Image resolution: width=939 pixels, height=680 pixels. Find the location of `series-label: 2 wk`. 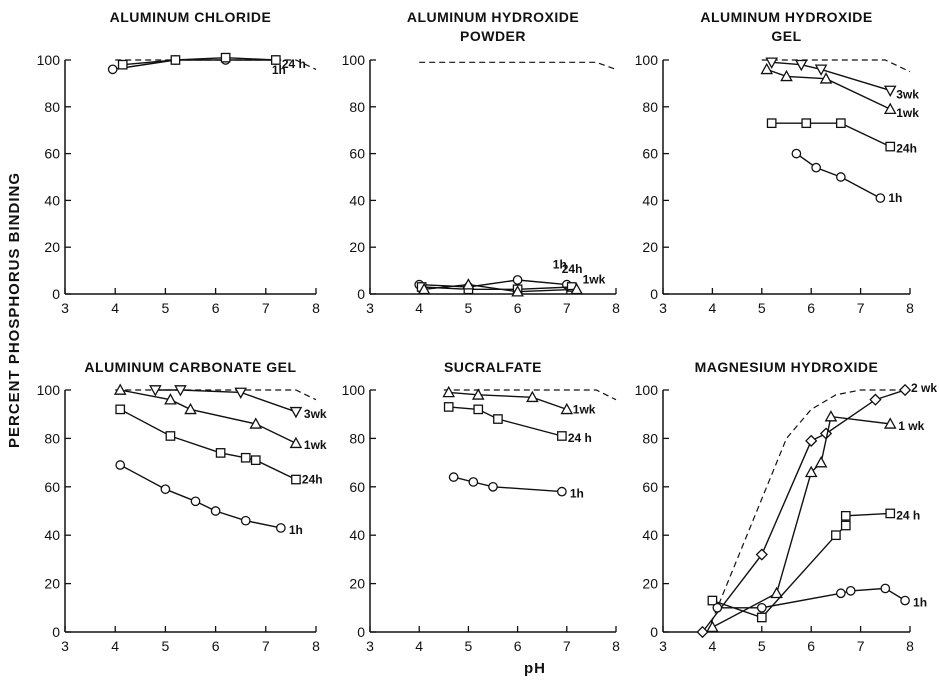

series-label: 2 wk is located at coordinates (924, 388).